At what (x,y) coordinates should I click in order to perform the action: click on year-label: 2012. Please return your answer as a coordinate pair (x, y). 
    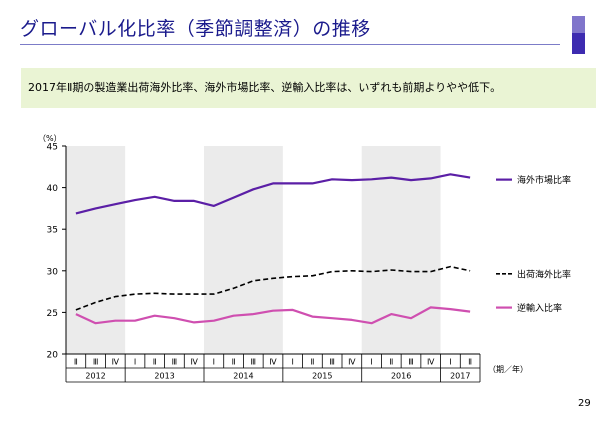
    Looking at the image, I should click on (95, 376).